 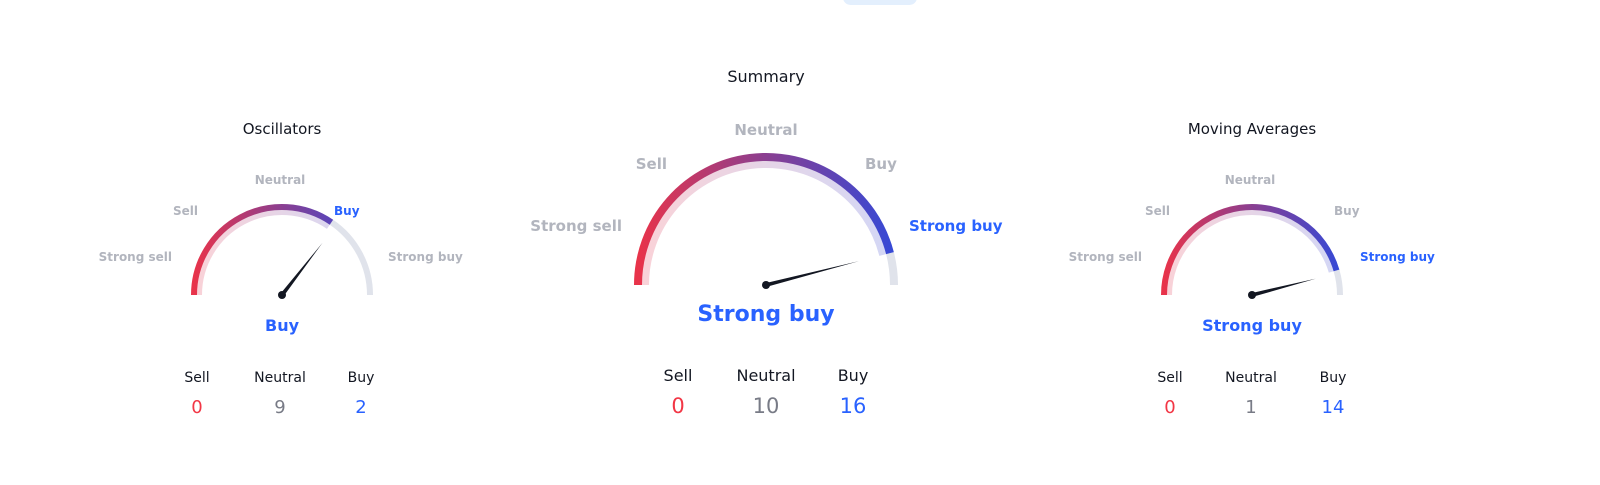 What do you see at coordinates (1252, 325) in the screenshot?
I see `moving-averages-result: Strong buy` at bounding box center [1252, 325].